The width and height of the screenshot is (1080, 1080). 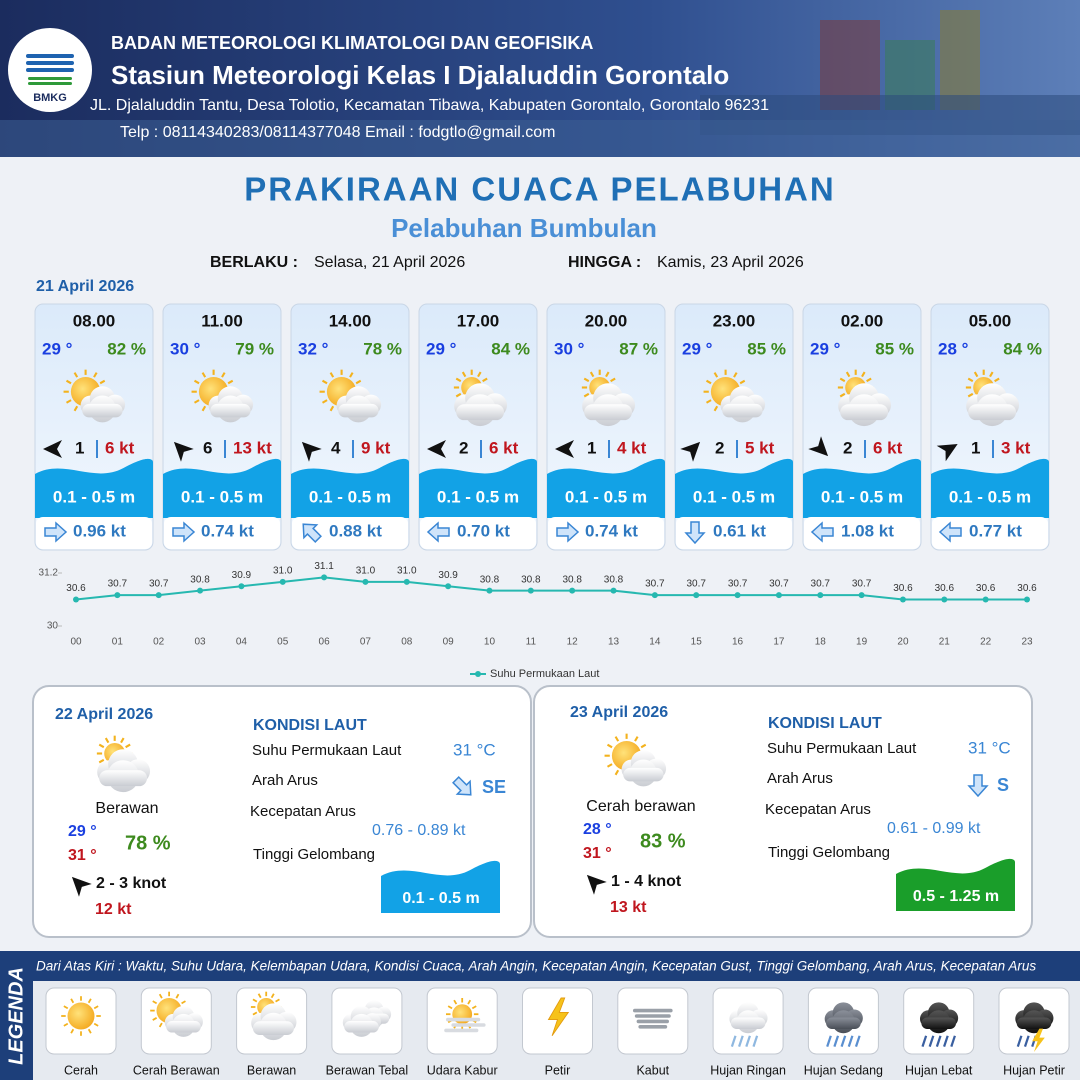 What do you see at coordinates (825, 723) in the screenshot?
I see `sea-title: KONDISI LAUT` at bounding box center [825, 723].